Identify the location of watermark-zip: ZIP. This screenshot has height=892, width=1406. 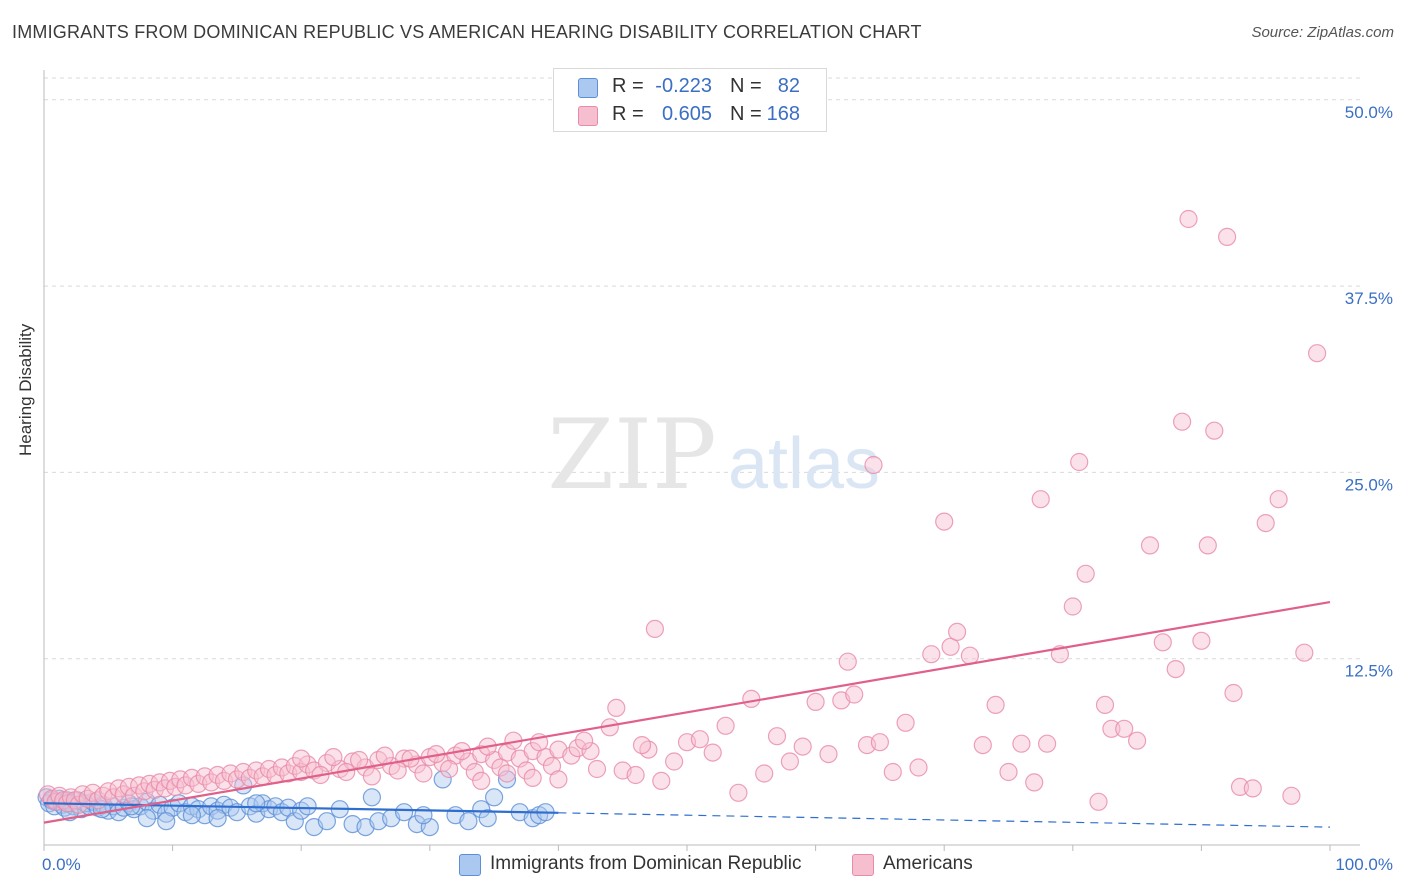
(631, 455).